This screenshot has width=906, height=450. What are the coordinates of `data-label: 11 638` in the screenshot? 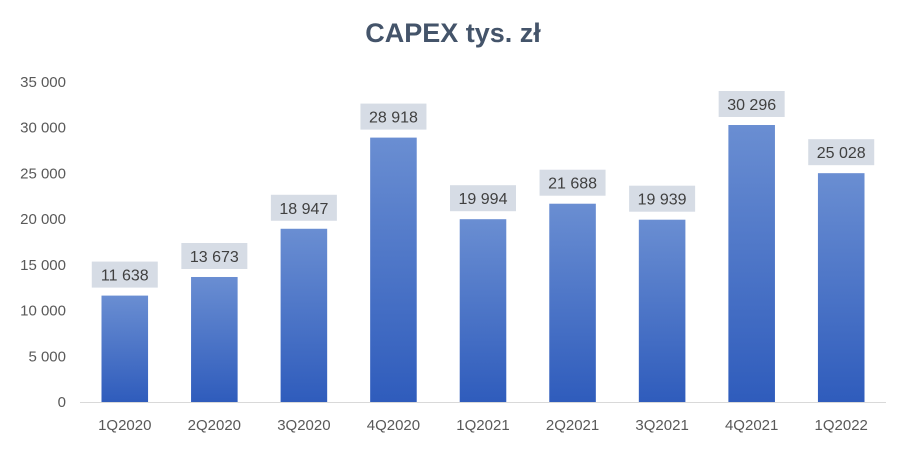 It's located at (125, 276).